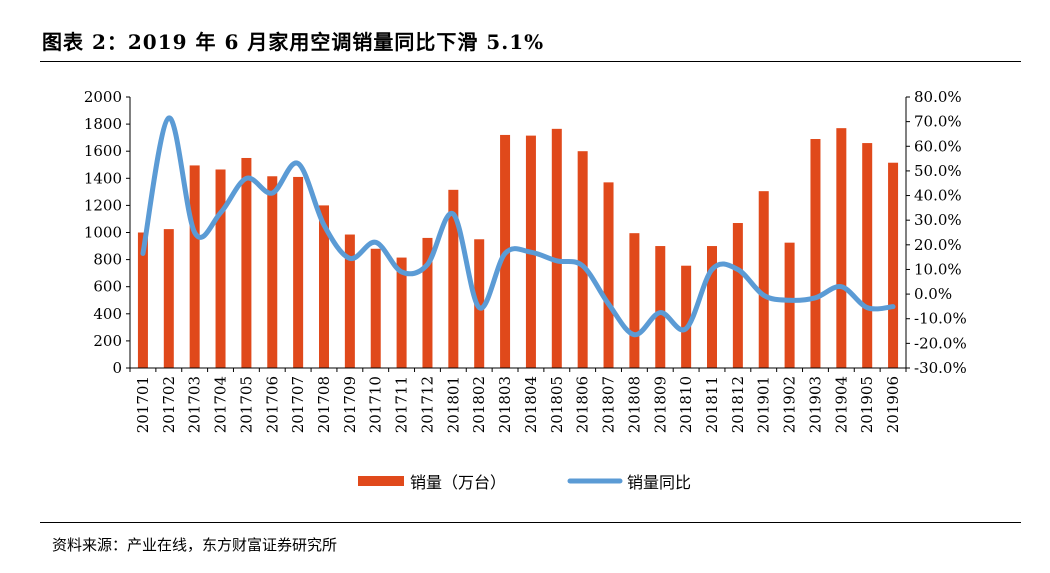 The height and width of the screenshot is (573, 1050). I want to click on x-tick-label: 201801, so click(453, 404).